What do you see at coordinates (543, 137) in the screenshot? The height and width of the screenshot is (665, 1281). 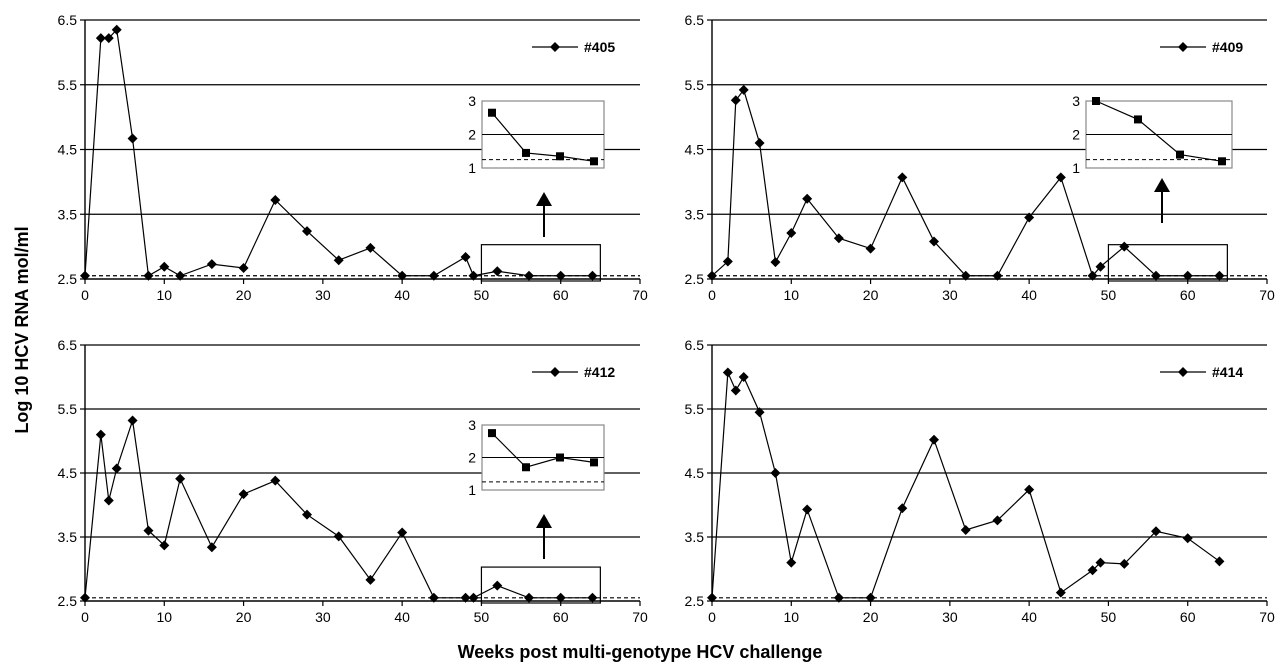 I see `inset-series-line` at bounding box center [543, 137].